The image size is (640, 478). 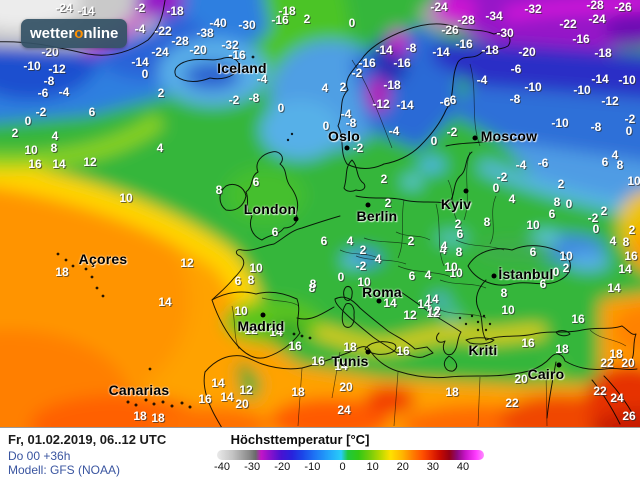 What do you see at coordinates (218, 23) in the screenshot?
I see `temp-label: -40` at bounding box center [218, 23].